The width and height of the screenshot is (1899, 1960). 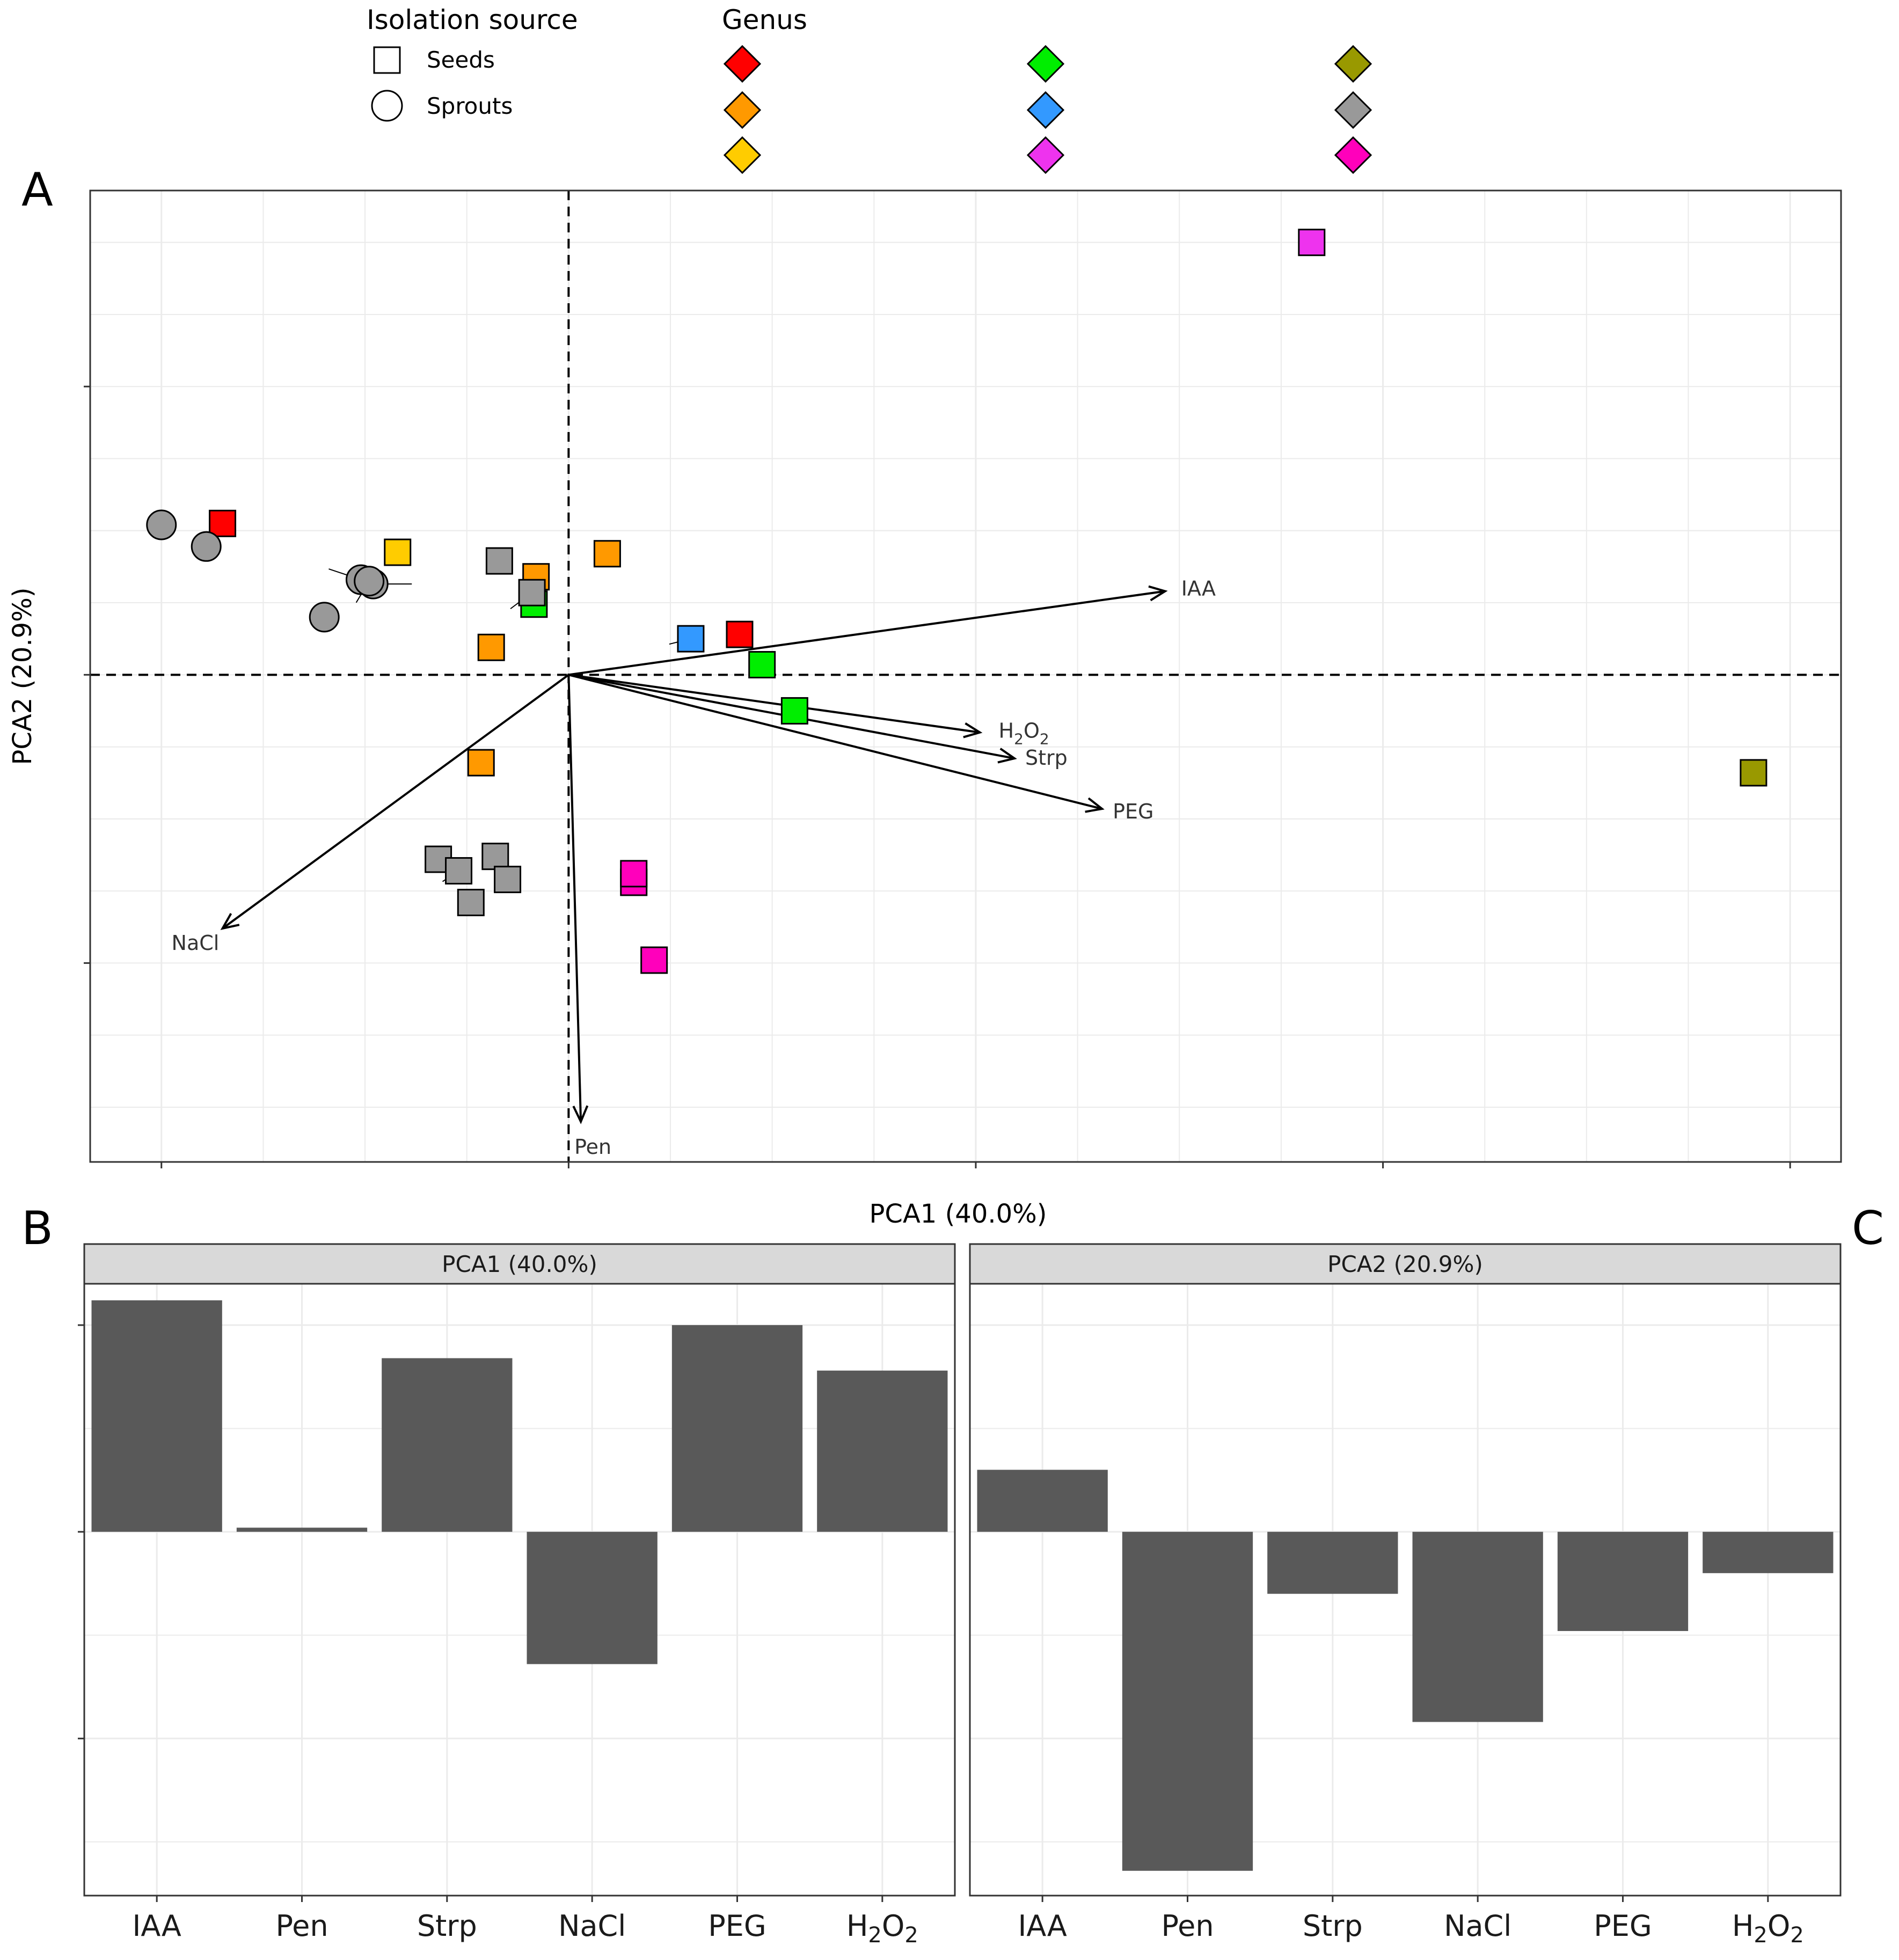 What do you see at coordinates (532, 593) in the screenshot?
I see `point-can-s26` at bounding box center [532, 593].